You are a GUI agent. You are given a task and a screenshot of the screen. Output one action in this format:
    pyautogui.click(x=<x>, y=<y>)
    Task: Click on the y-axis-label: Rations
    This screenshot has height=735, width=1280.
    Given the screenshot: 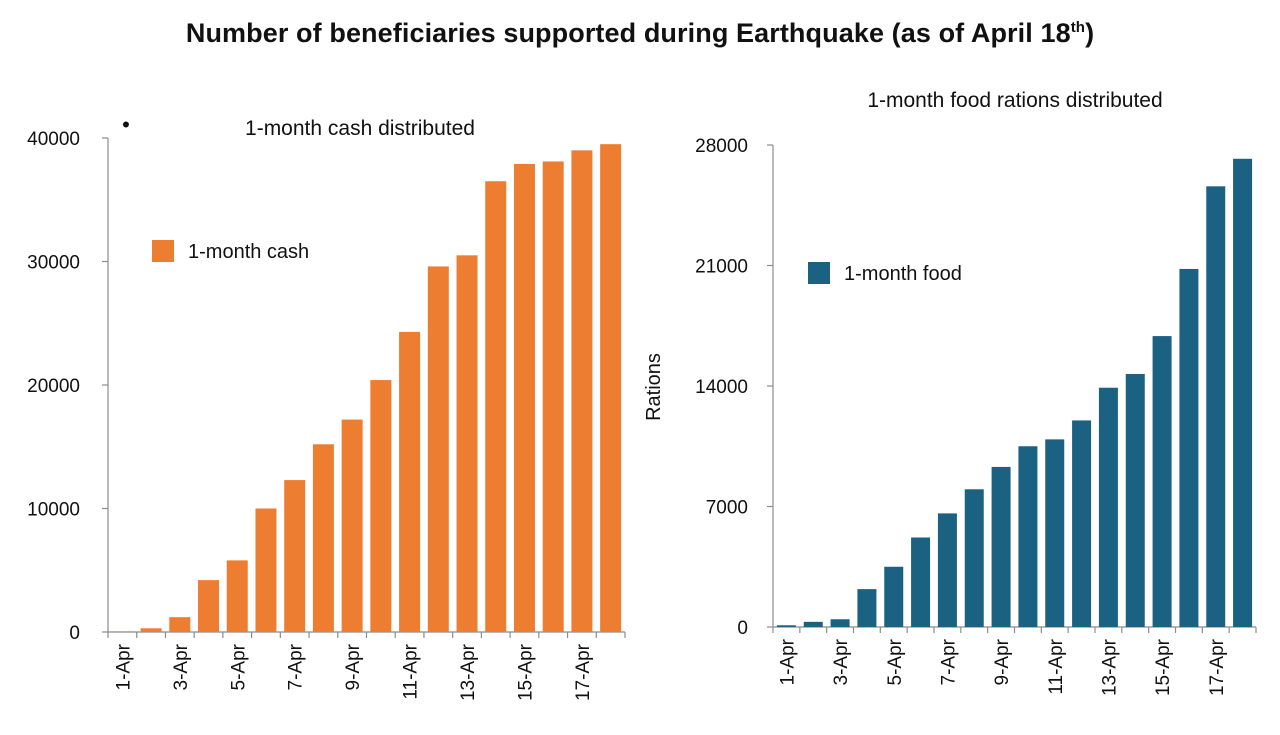 What is the action you would take?
    pyautogui.click(x=654, y=387)
    